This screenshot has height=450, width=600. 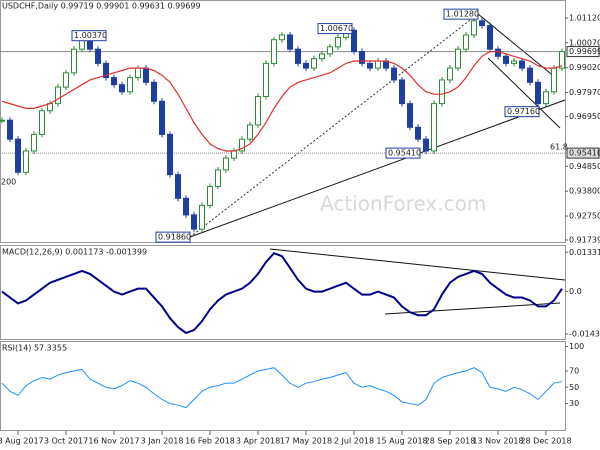 I want to click on x-tick-label: 16 Nov 2017, so click(x=113, y=441).